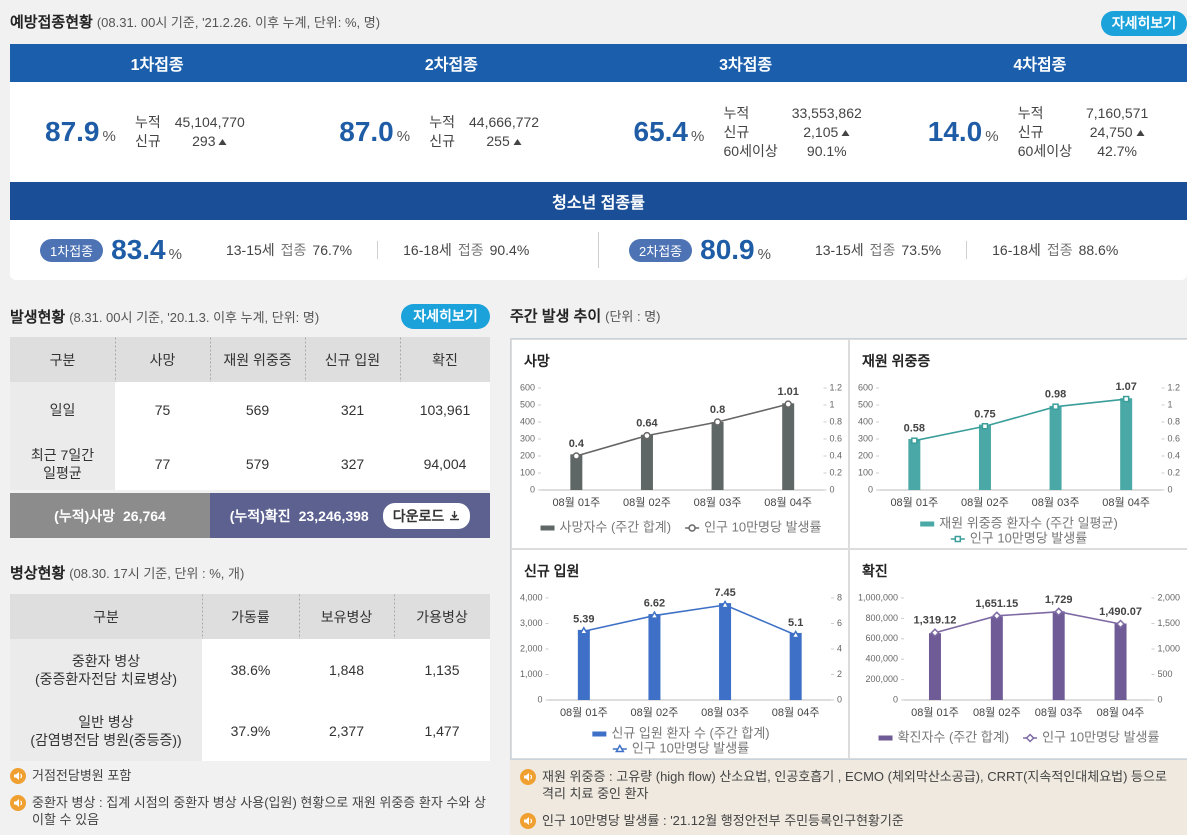  What do you see at coordinates (1164, 674) in the screenshot?
I see `tick-label: 500` at bounding box center [1164, 674].